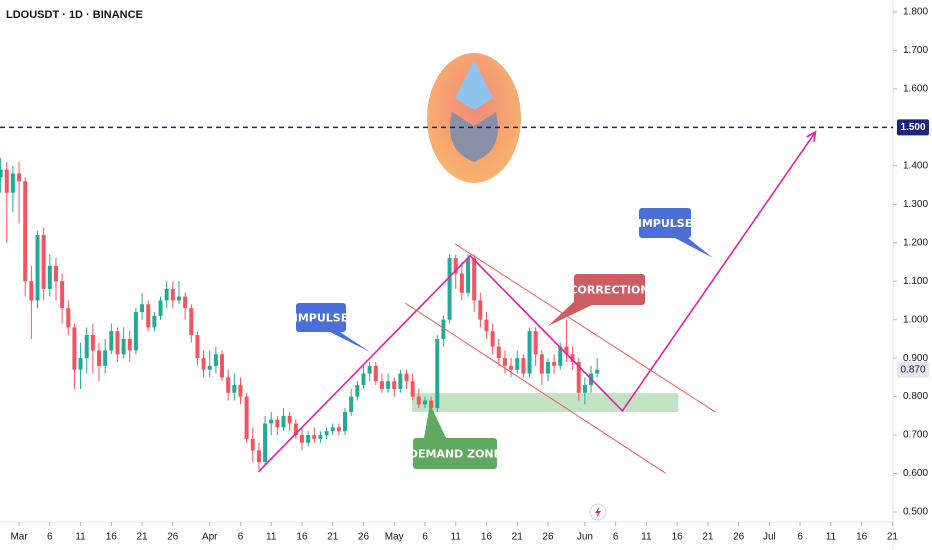 The width and height of the screenshot is (932, 550). I want to click on callout-label: DEMAND ZONE, so click(455, 454).